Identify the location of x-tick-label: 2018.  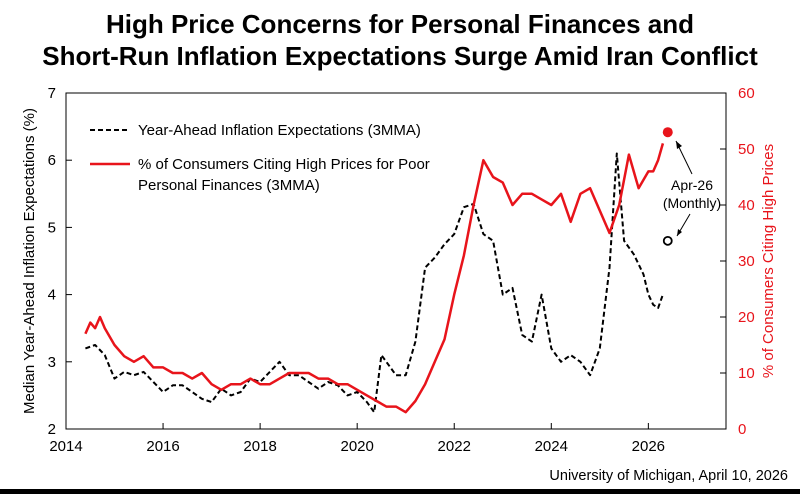
(259, 446).